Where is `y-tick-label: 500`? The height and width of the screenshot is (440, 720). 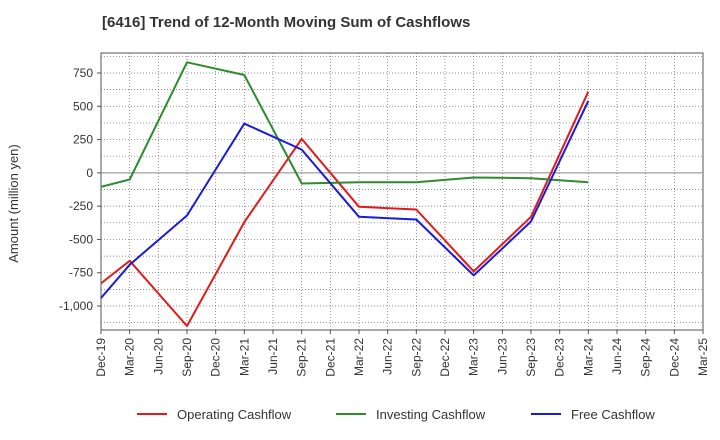 y-tick-label: 500 is located at coordinates (83, 106).